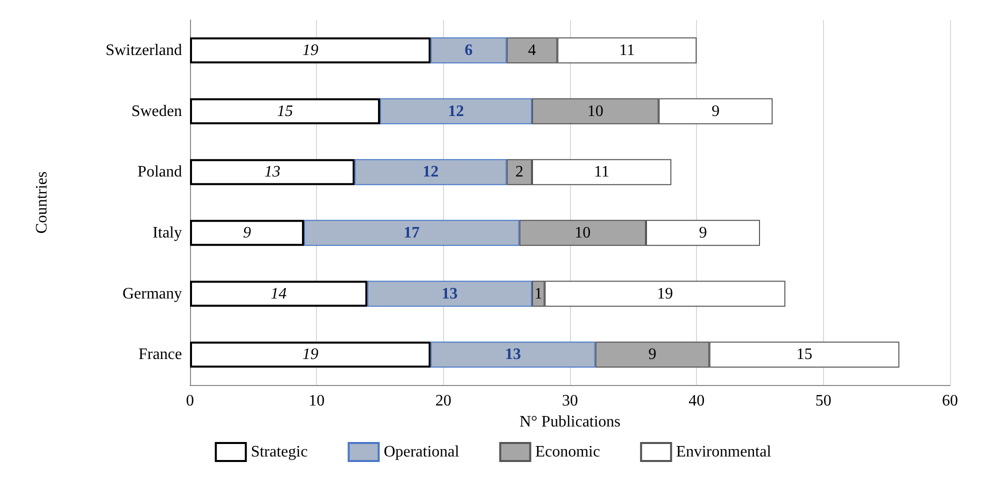  Describe the element at coordinates (532, 50) in the screenshot. I see `data-label: 4` at that location.